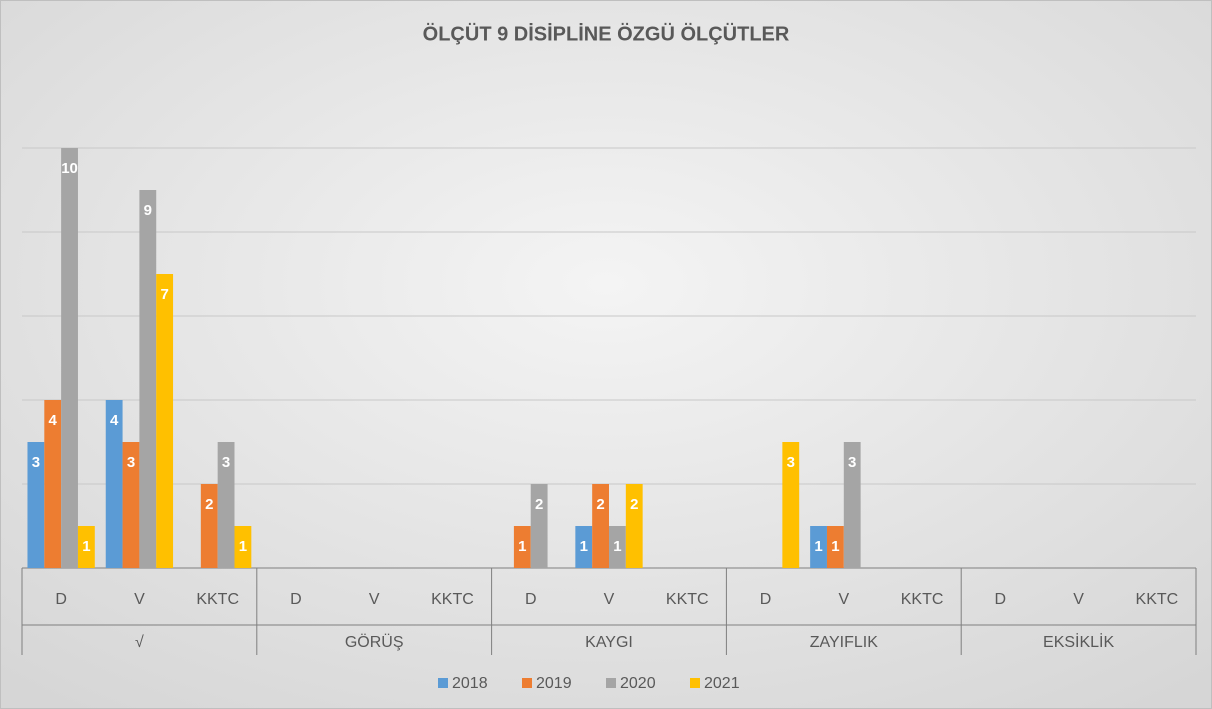 The width and height of the screenshot is (1212, 709). Describe the element at coordinates (374, 642) in the screenshot. I see `group-label: GÖRÜŞ` at that location.